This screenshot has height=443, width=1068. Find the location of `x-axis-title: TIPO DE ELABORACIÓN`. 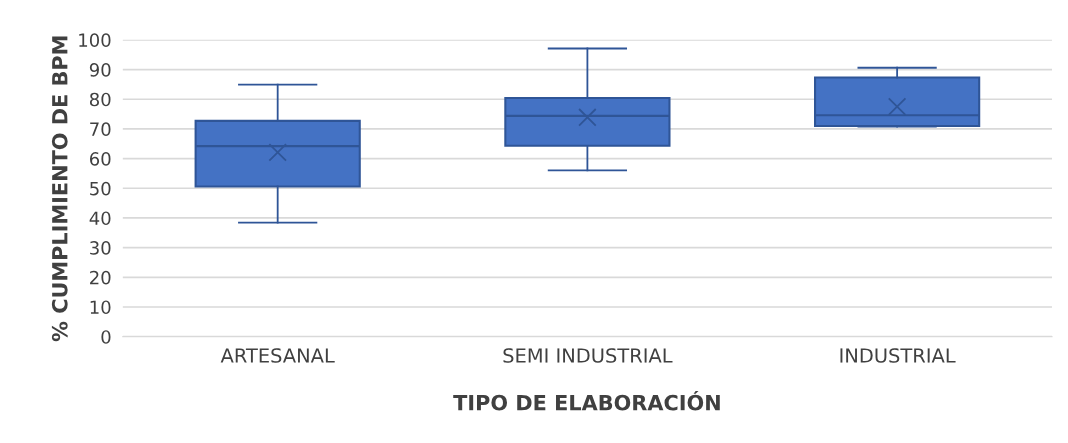

x-axis-title: TIPO DE ELABORACIÓN is located at coordinates (586, 400).